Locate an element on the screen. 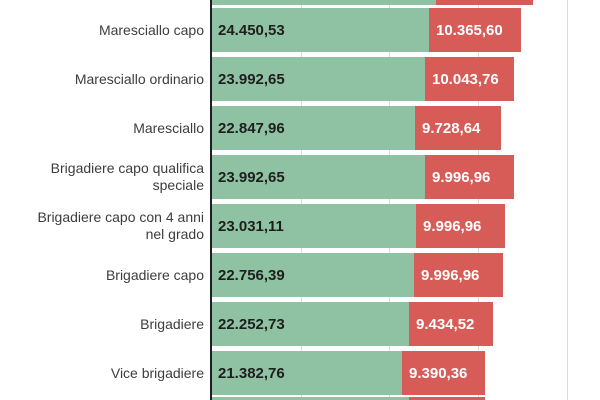 The width and height of the screenshot is (600, 400). red-value-label: 9.434,52 is located at coordinates (445, 324).